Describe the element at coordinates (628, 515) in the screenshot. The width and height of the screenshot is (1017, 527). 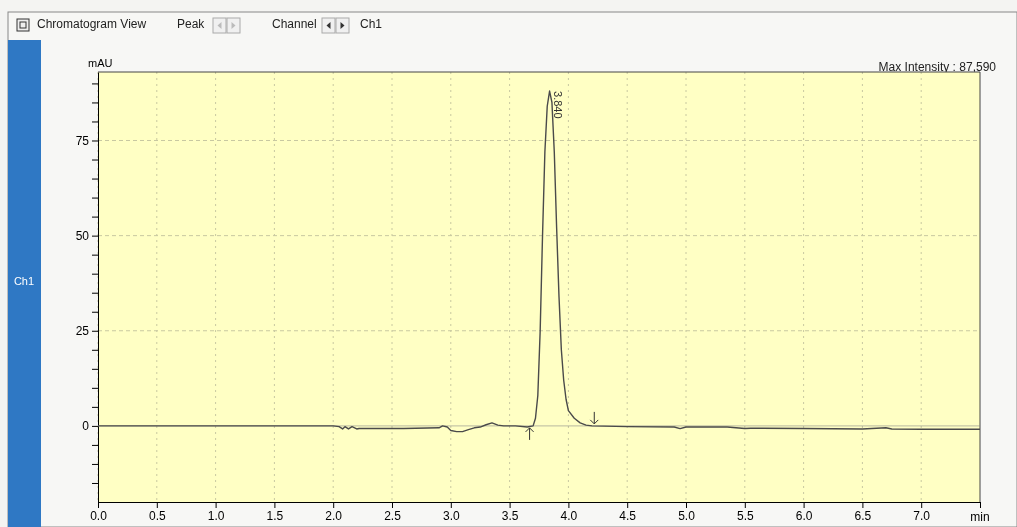
I see `x-tick-label: 4.5` at that location.